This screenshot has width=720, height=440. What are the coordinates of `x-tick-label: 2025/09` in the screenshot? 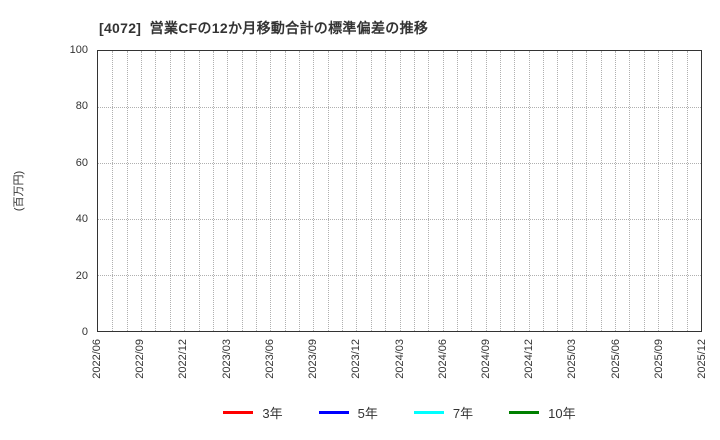 It's located at (658, 359).